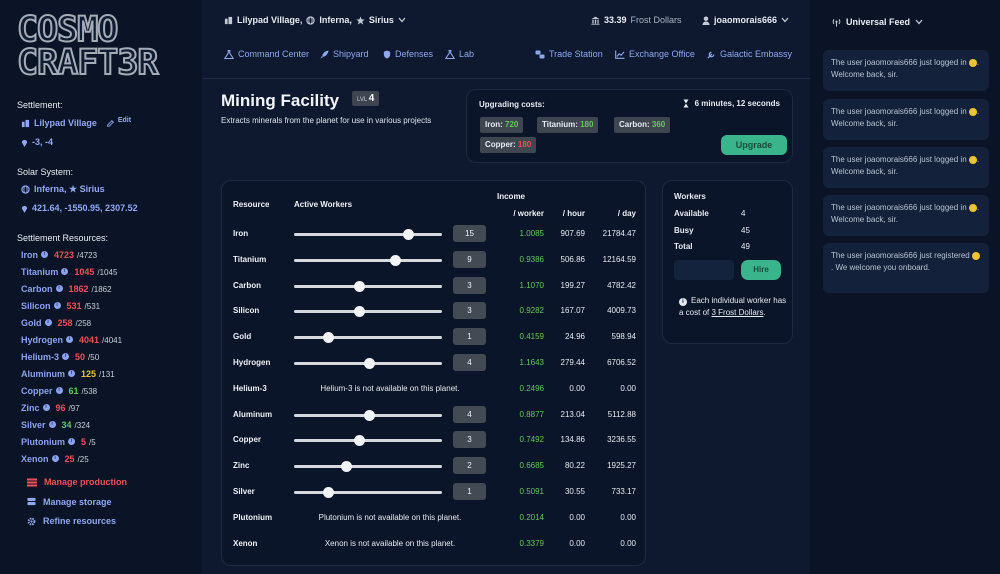  Describe the element at coordinates (577, 543) in the screenshot. I see `income-per-hour: 0.00` at that location.